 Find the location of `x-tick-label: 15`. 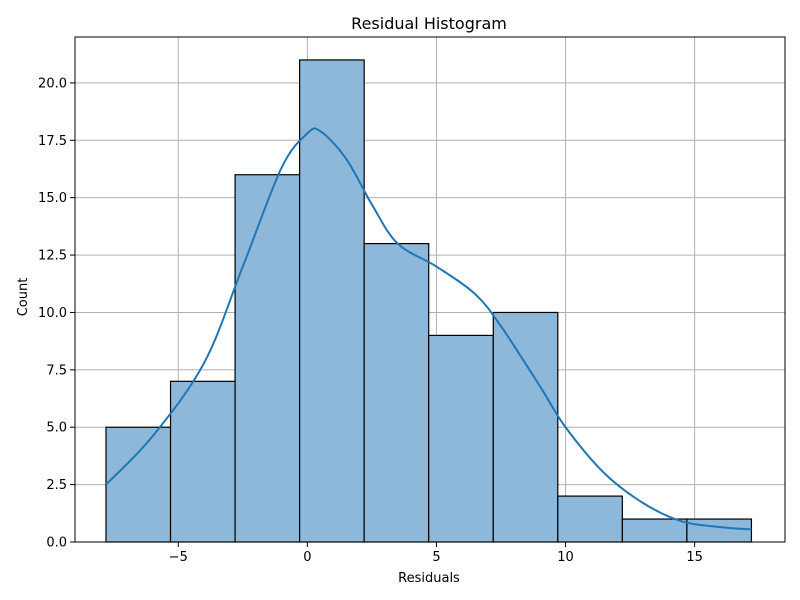

x-tick-label: 15 is located at coordinates (694, 557).